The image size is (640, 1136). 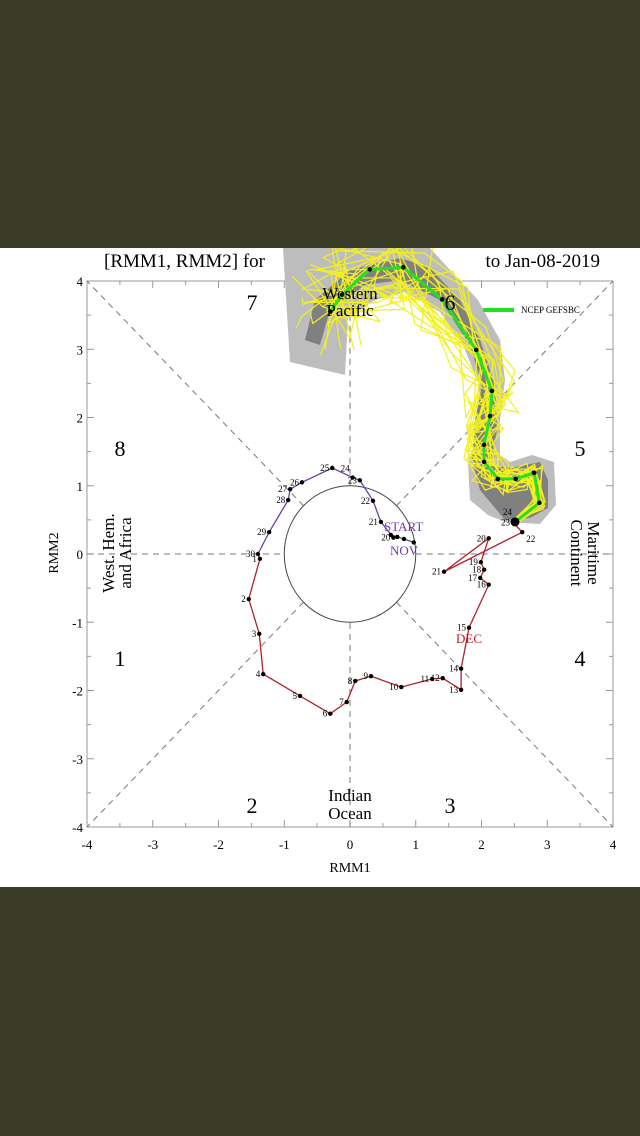 I want to click on y-tick-label: 4, so click(x=80, y=281).